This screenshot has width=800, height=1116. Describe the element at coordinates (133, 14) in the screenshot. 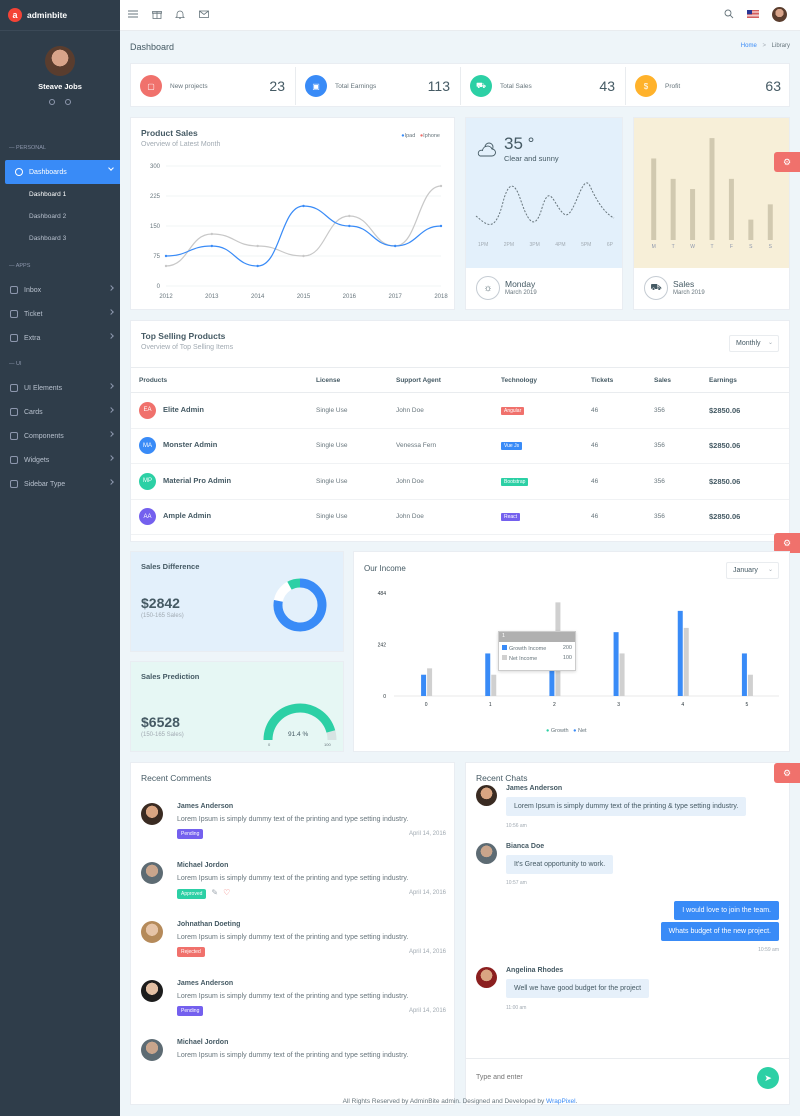

I see `menu-icon` at that location.